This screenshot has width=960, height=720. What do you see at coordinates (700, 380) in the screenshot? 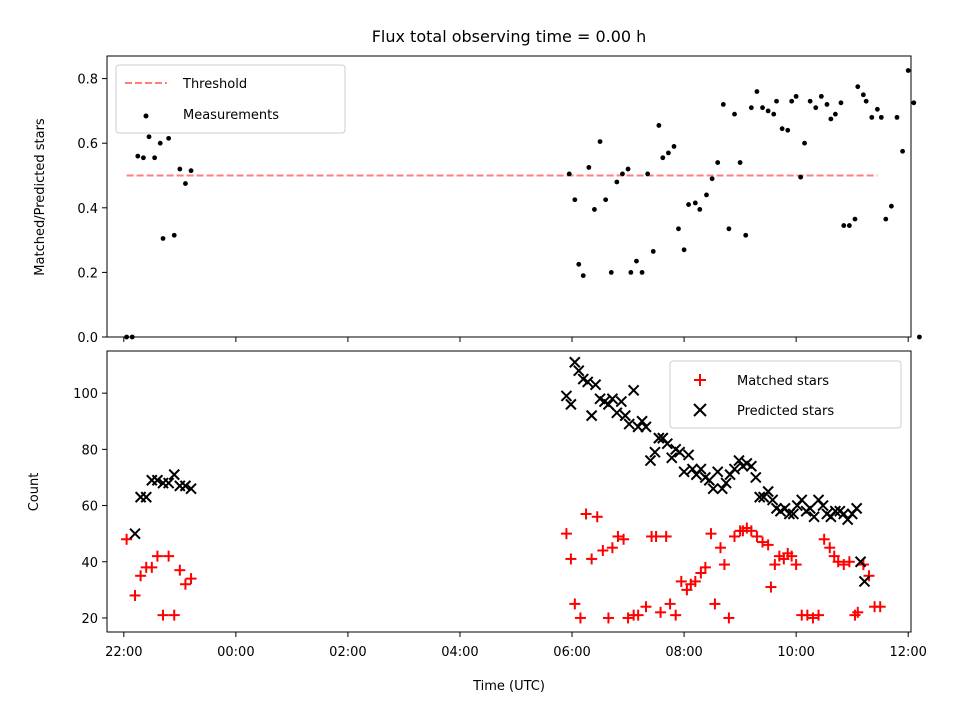
I see `matched-legend-swatch` at bounding box center [700, 380].